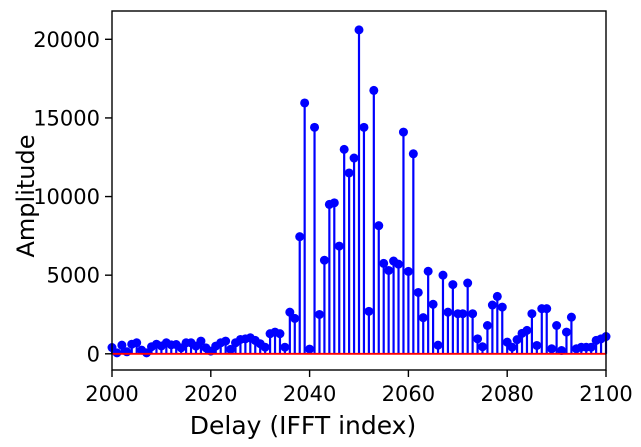 This screenshot has width=641, height=447. I want to click on y-tick-label: 20000, so click(66, 40).